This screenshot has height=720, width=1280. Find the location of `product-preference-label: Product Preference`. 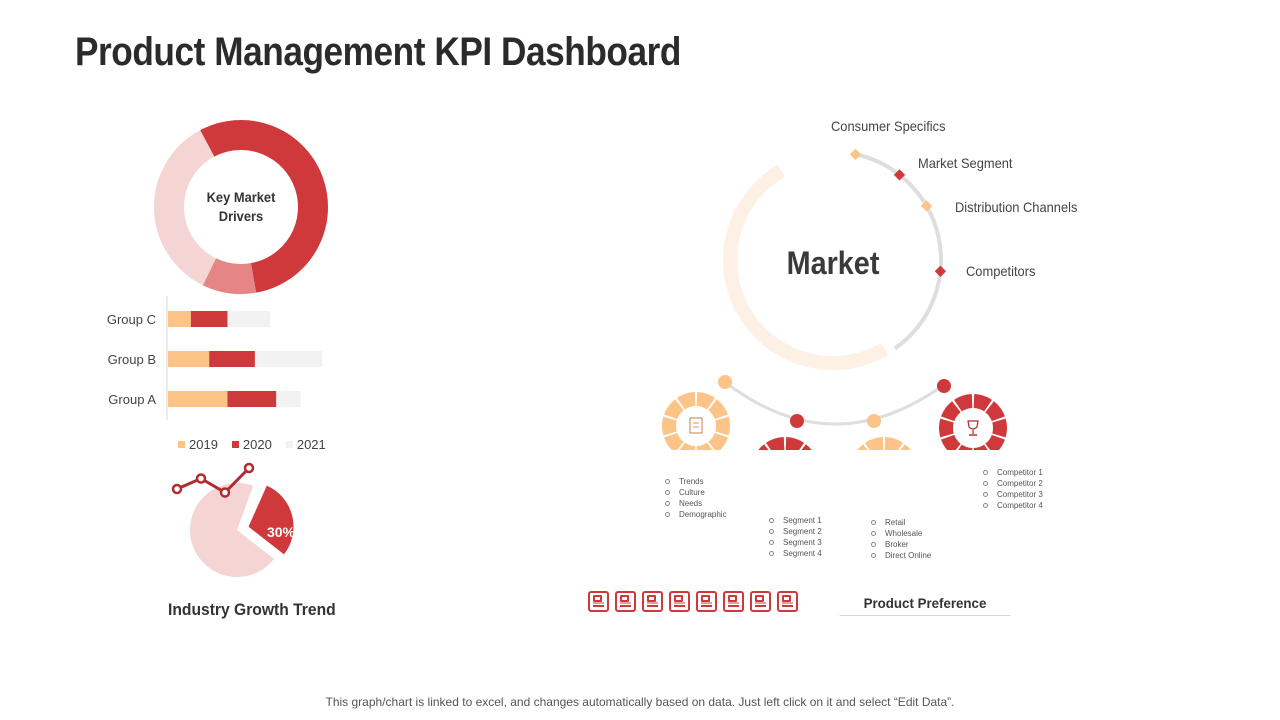

product-preference-label: Product Preference is located at coordinates (925, 605).